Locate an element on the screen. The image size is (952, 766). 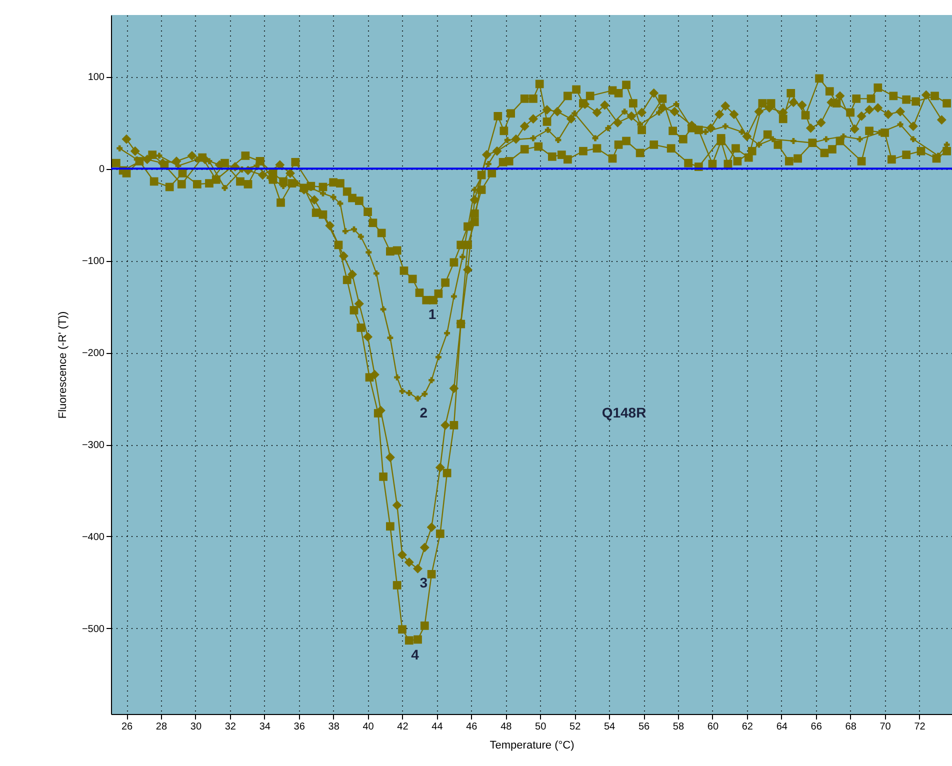
x-tick-label: 62 is located at coordinates (748, 727).